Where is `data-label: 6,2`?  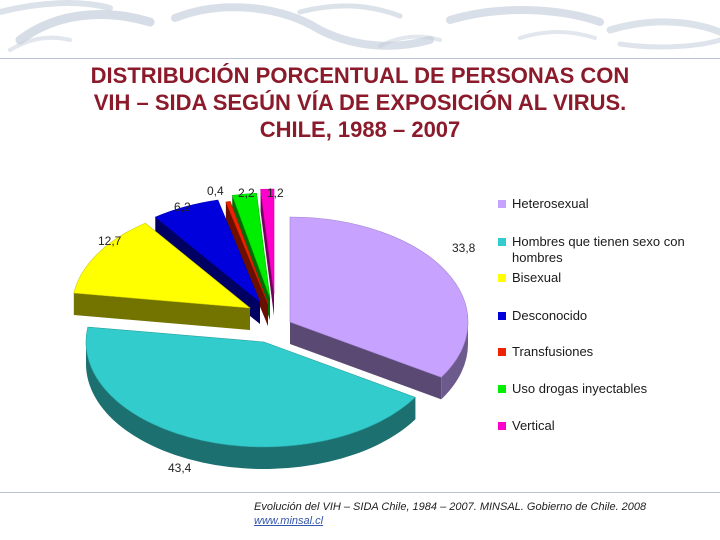
data-label: 6,2 is located at coordinates (182, 207).